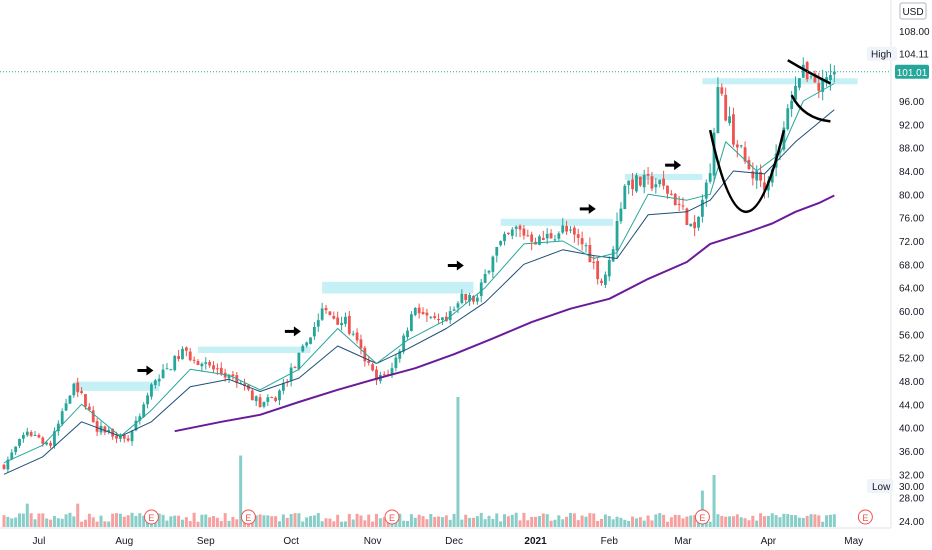 The height and width of the screenshot is (550, 932). What do you see at coordinates (911, 172) in the screenshot?
I see `price-tick-label: 84.00` at bounding box center [911, 172].